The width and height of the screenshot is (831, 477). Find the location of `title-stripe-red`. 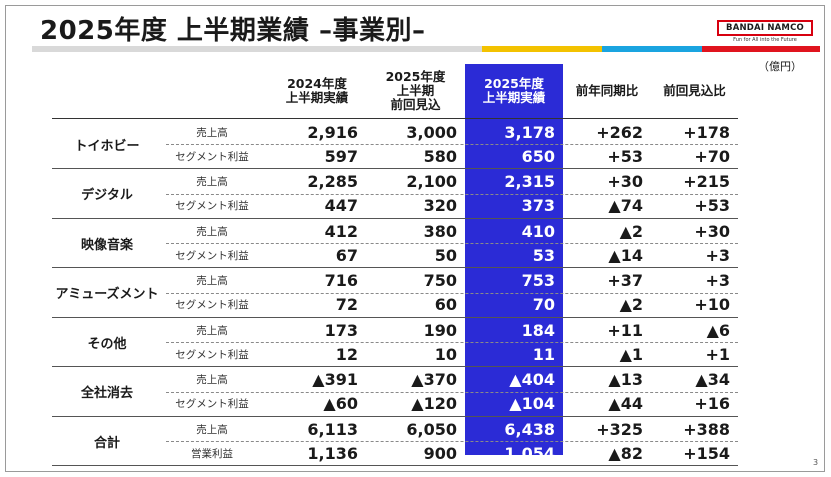

title-stripe-red is located at coordinates (761, 49).